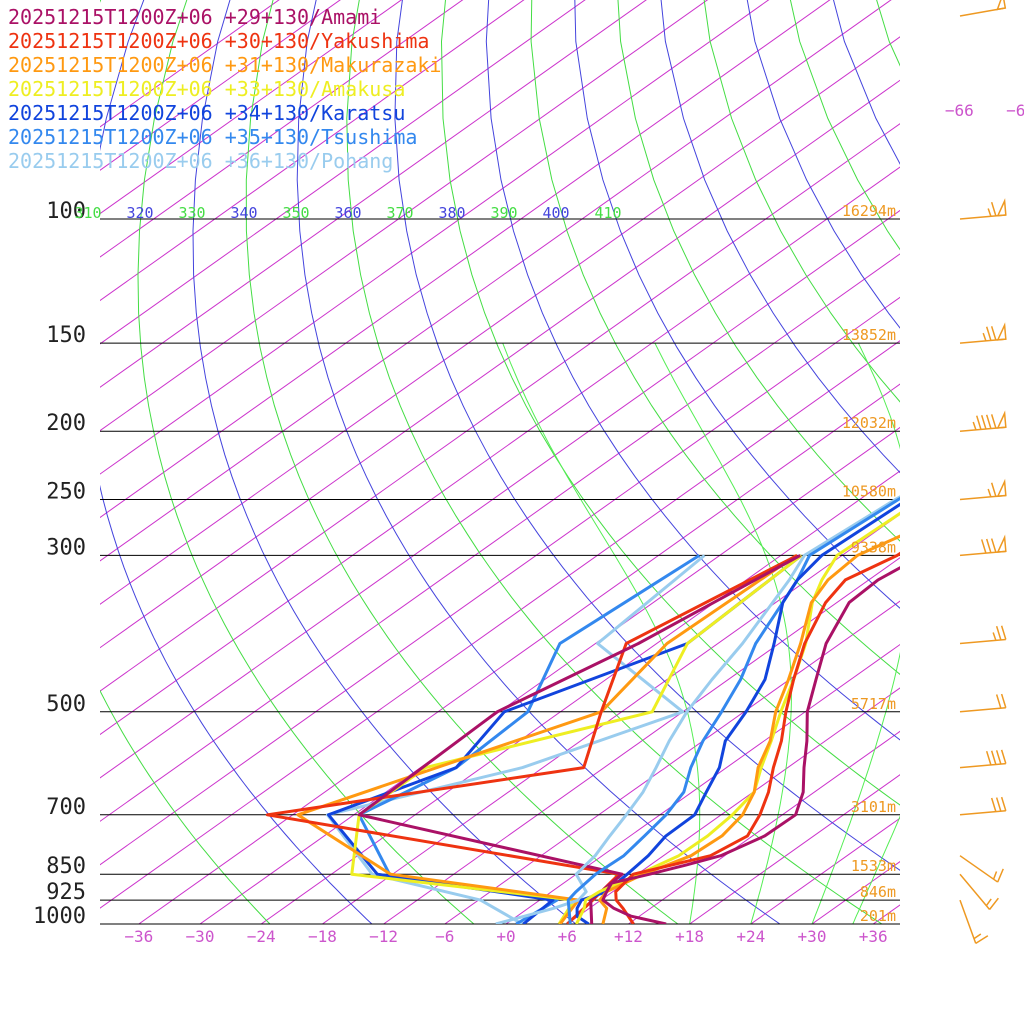 This screenshot has width=1024, height=1024. Describe the element at coordinates (139, 213) in the screenshot. I see `theta-label: 320` at that location.